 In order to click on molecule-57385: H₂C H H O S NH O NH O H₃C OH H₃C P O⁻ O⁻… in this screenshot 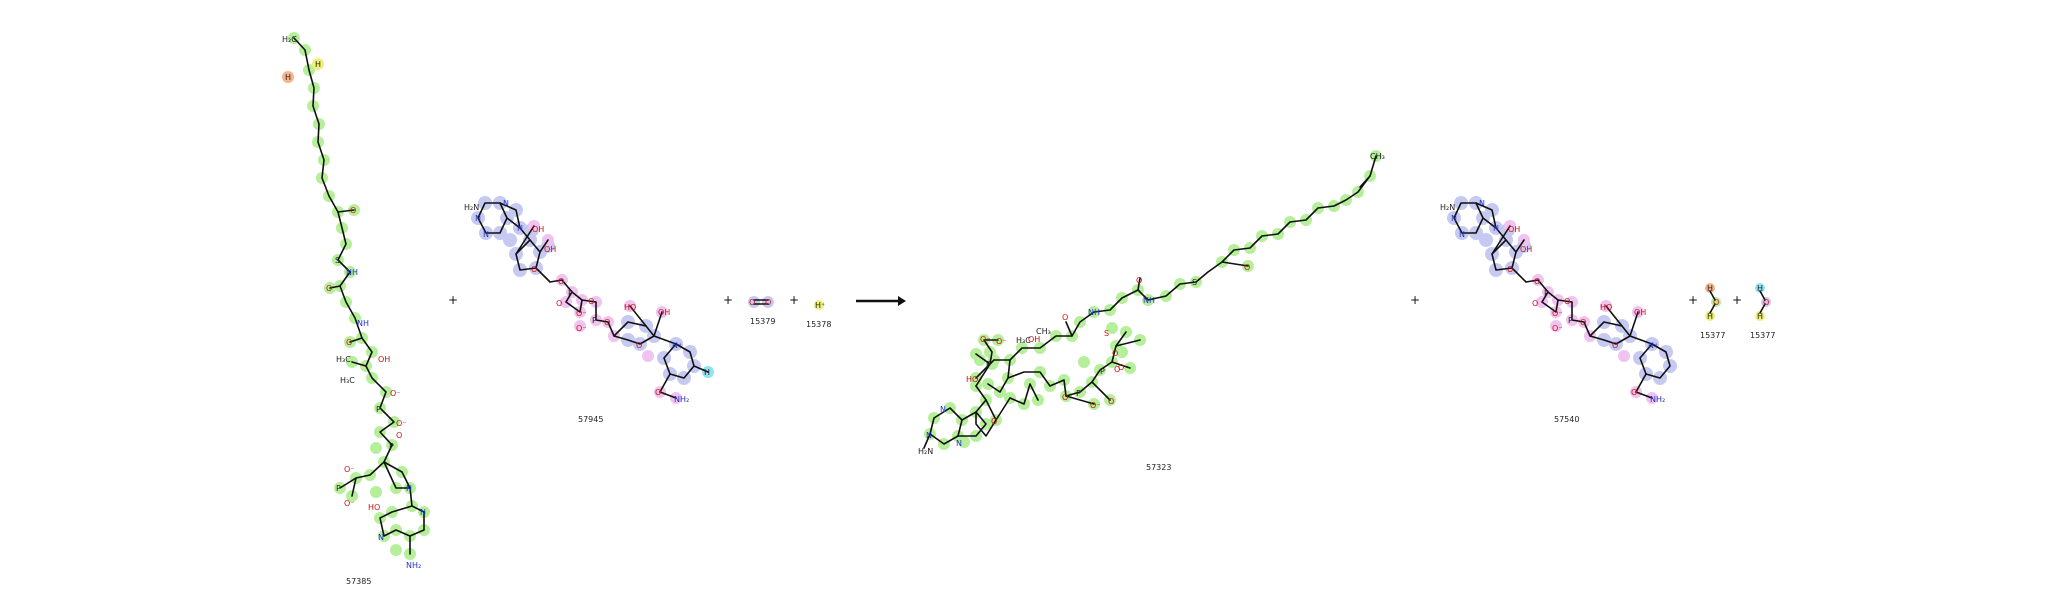, I will do `click(356, 309)`.